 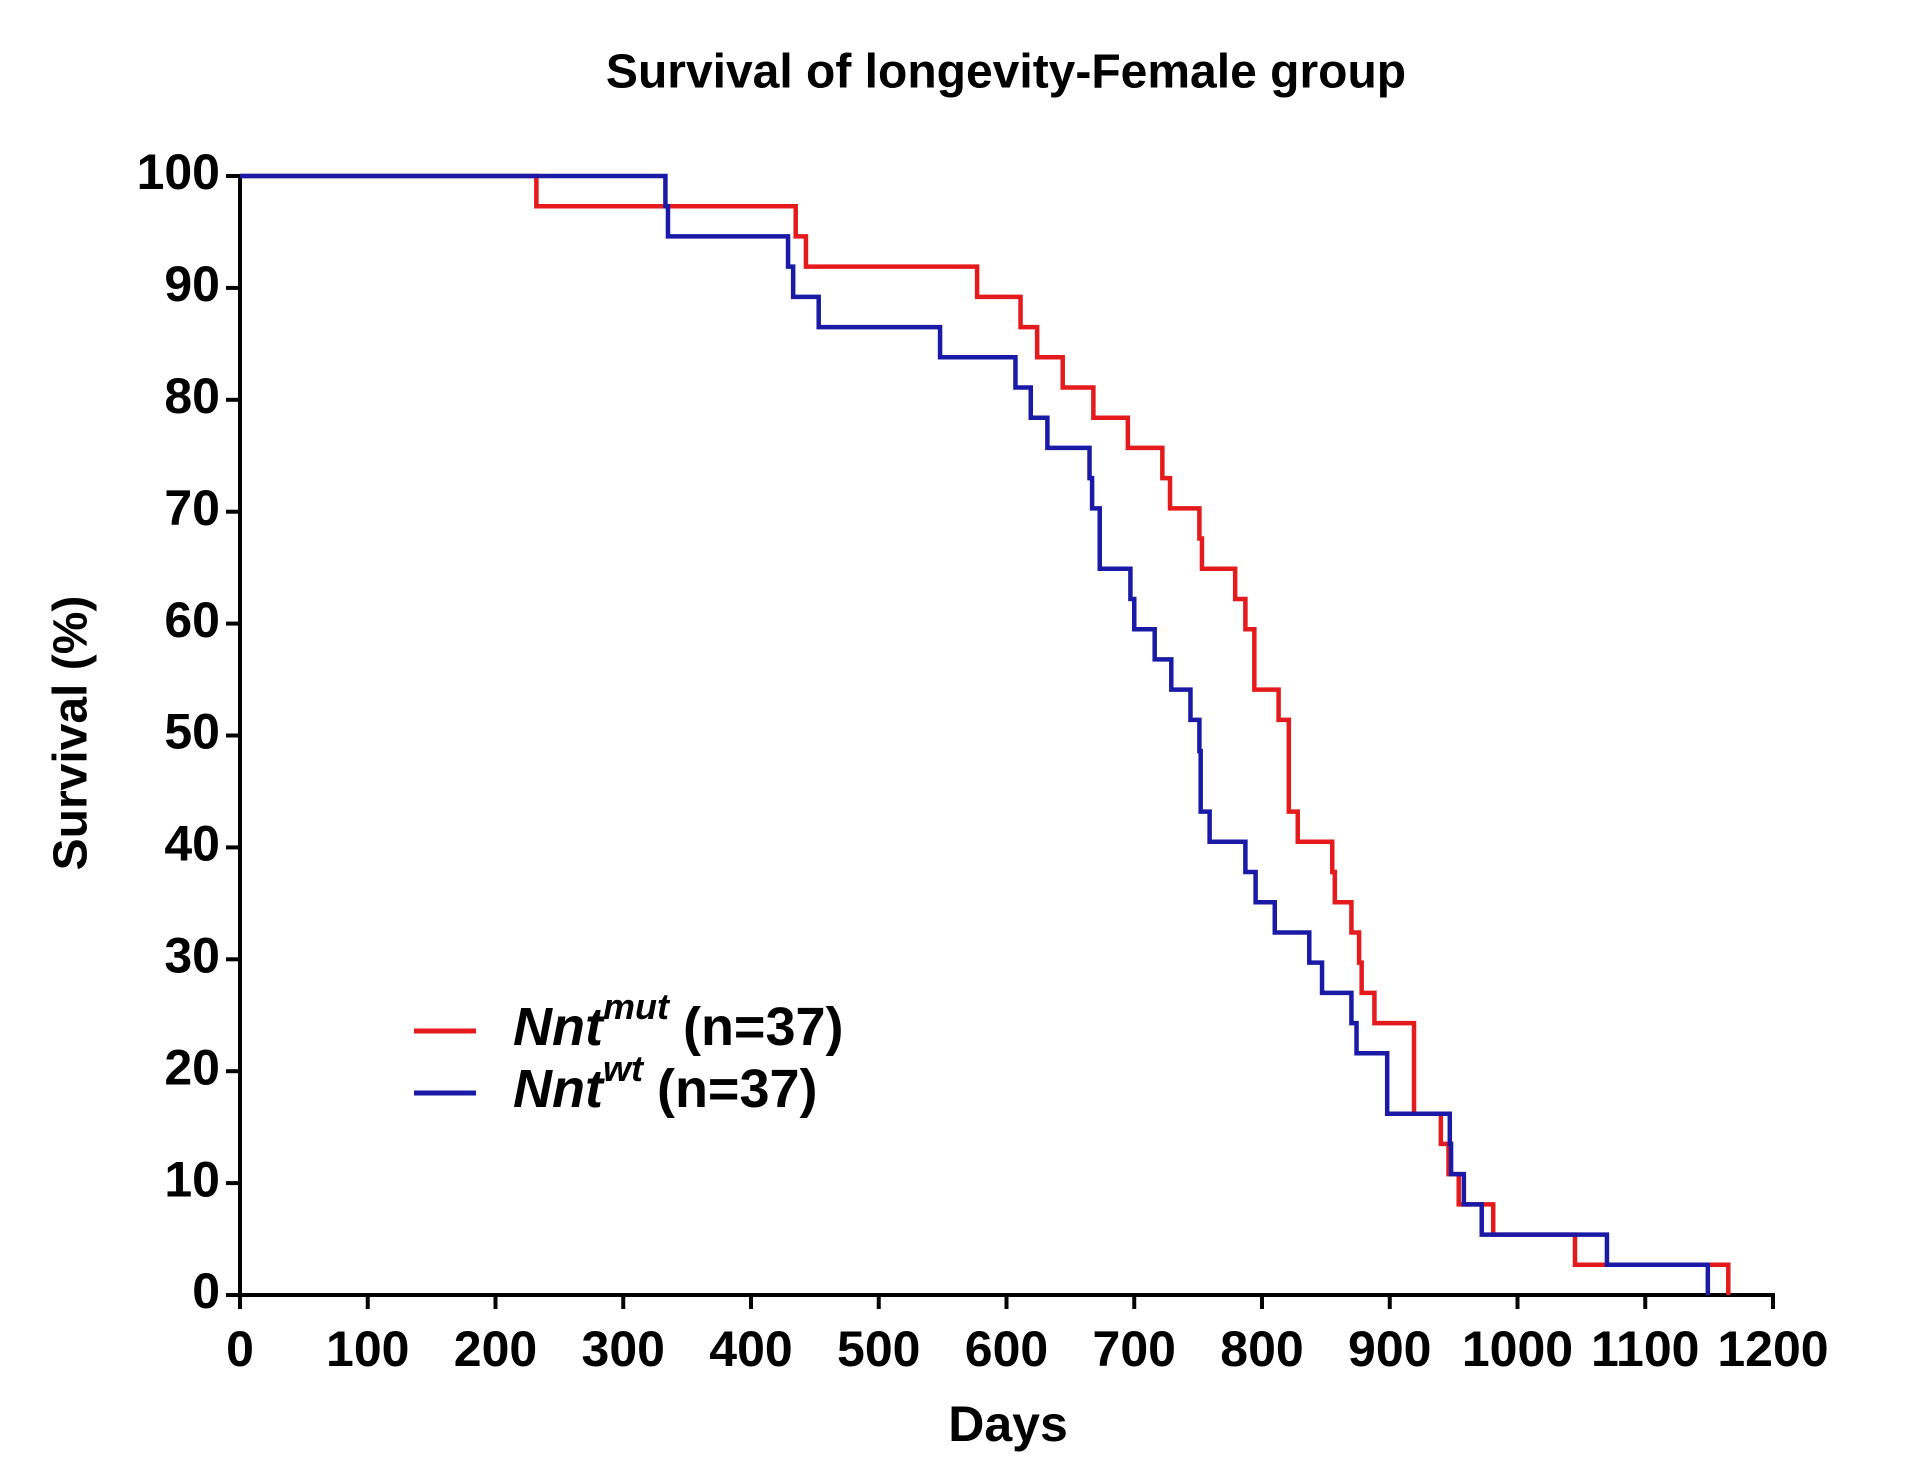 I want to click on chart-title: Survival of longevity-Female group, so click(x=1006, y=72).